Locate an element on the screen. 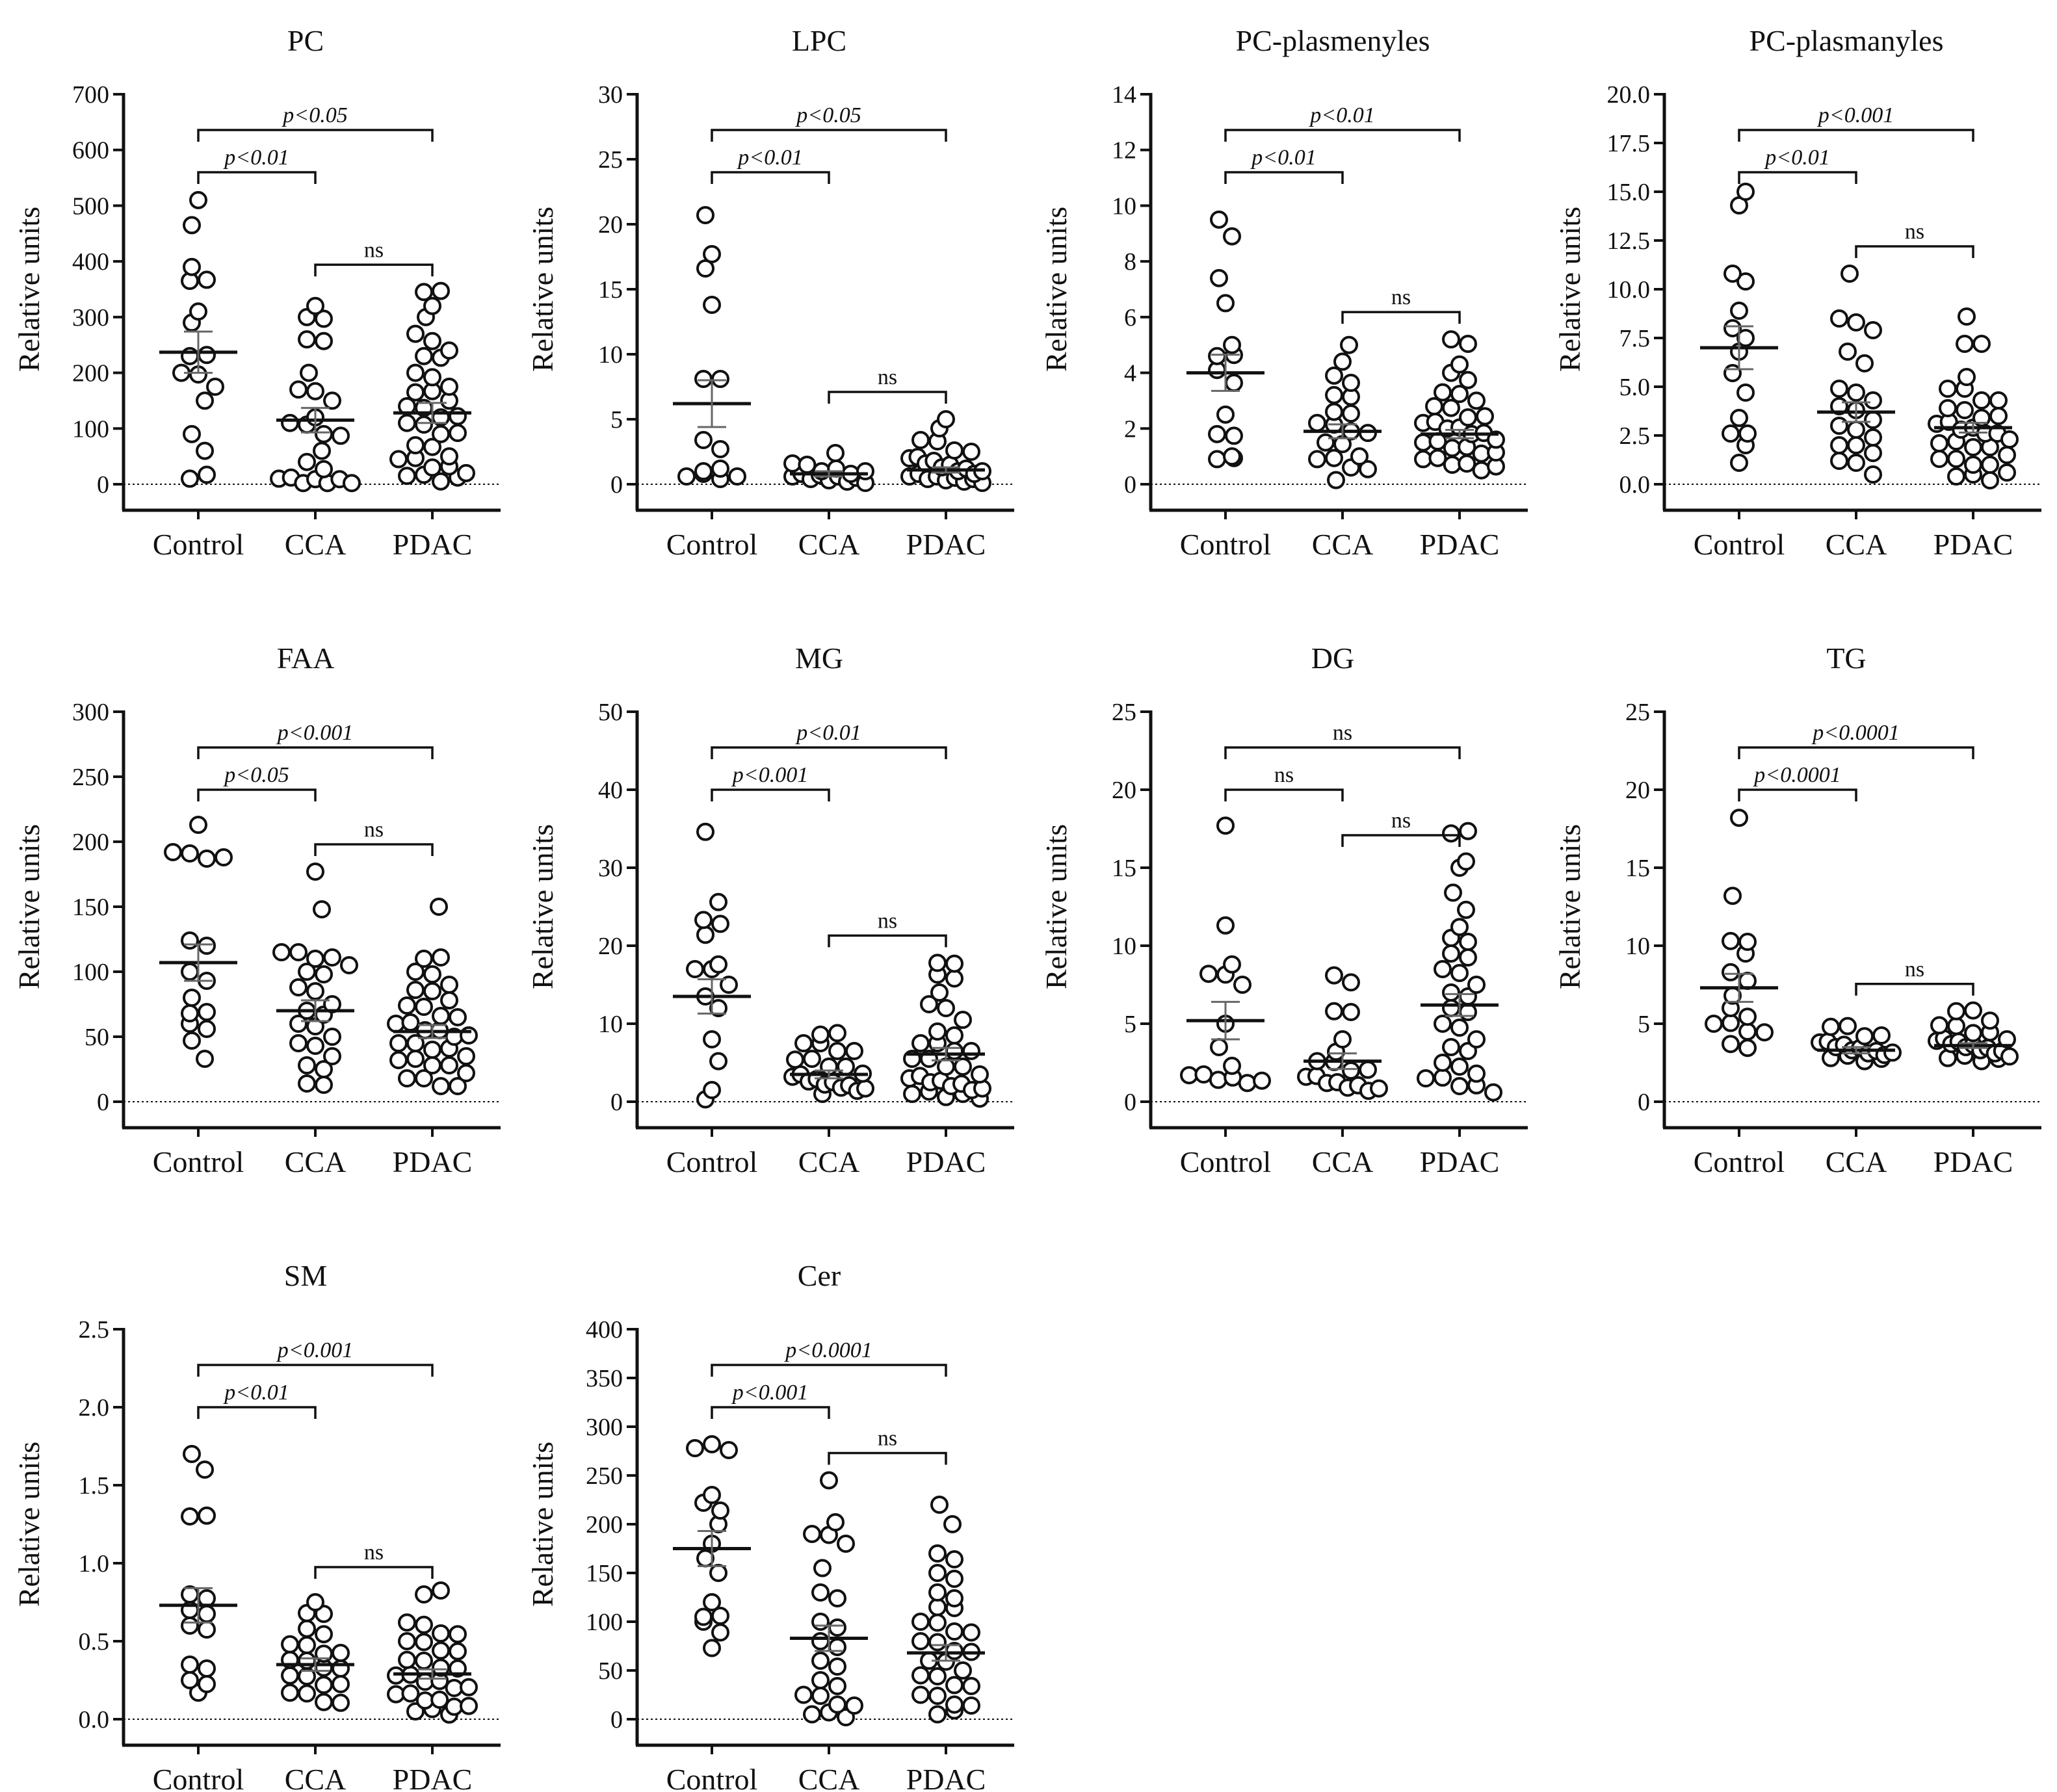 Image resolution: width=2057 pixels, height=1792 pixels. y-tick-label: 10 is located at coordinates (610, 355).